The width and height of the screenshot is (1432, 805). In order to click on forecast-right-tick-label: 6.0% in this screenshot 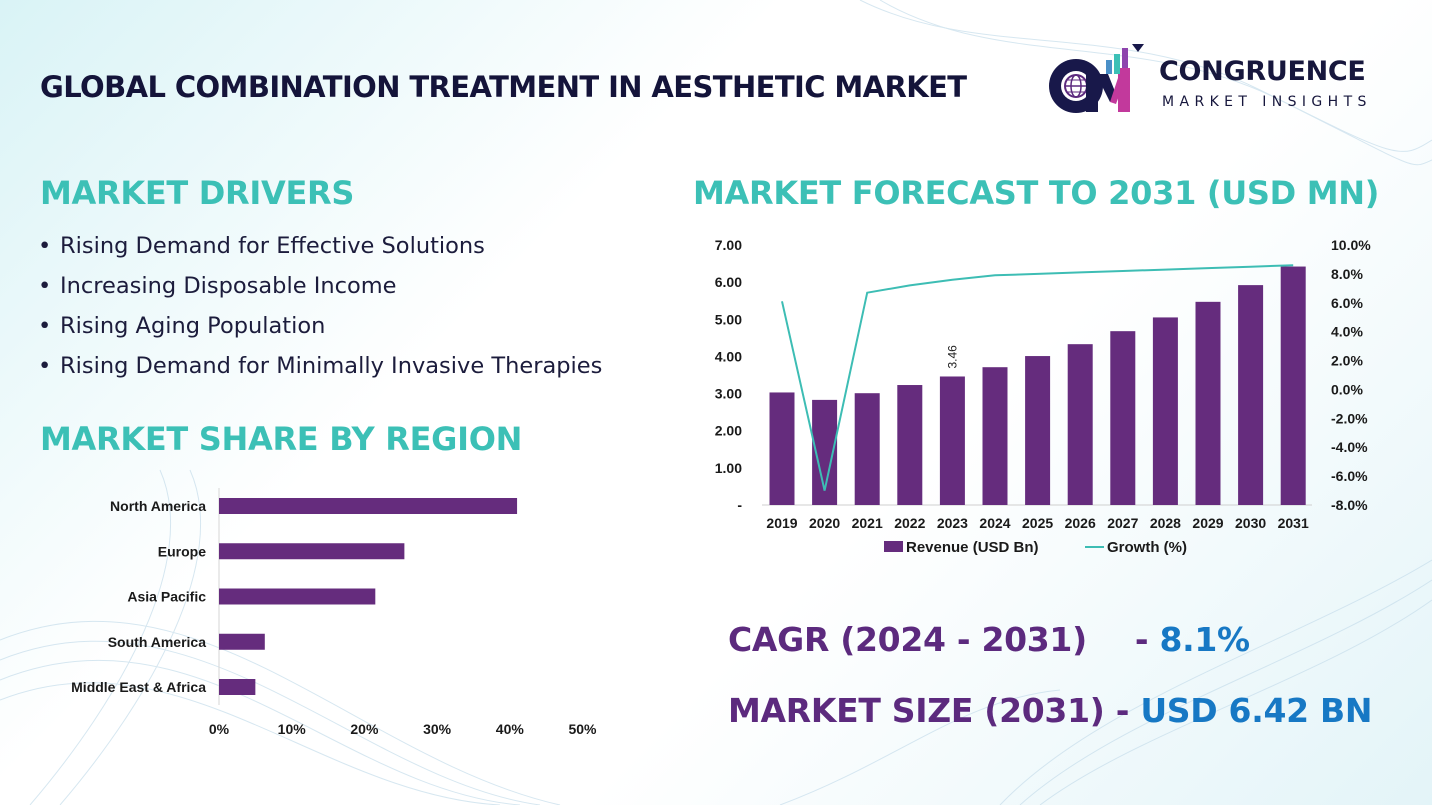, I will do `click(1347, 303)`.